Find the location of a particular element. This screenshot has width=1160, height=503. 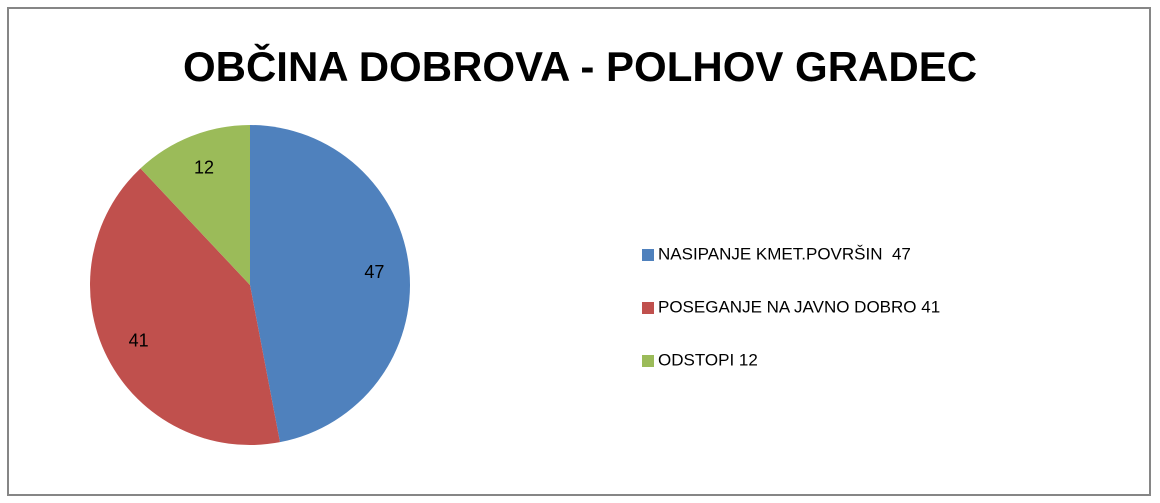

chart-title: OBČINA DOBROVA - POLHOV GRADEC is located at coordinates (580, 66).